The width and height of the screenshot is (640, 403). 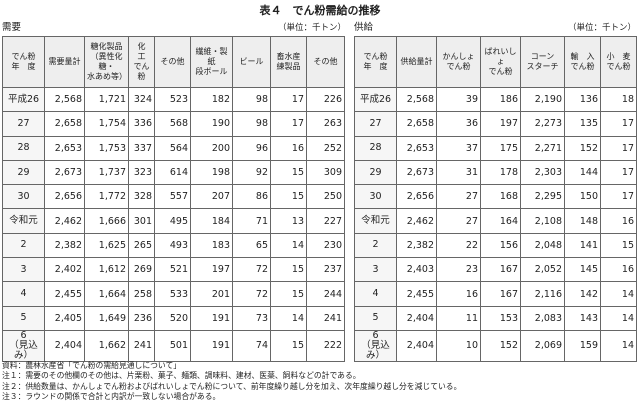 I want to click on value-cell: 2,083, so click(x=542, y=318).